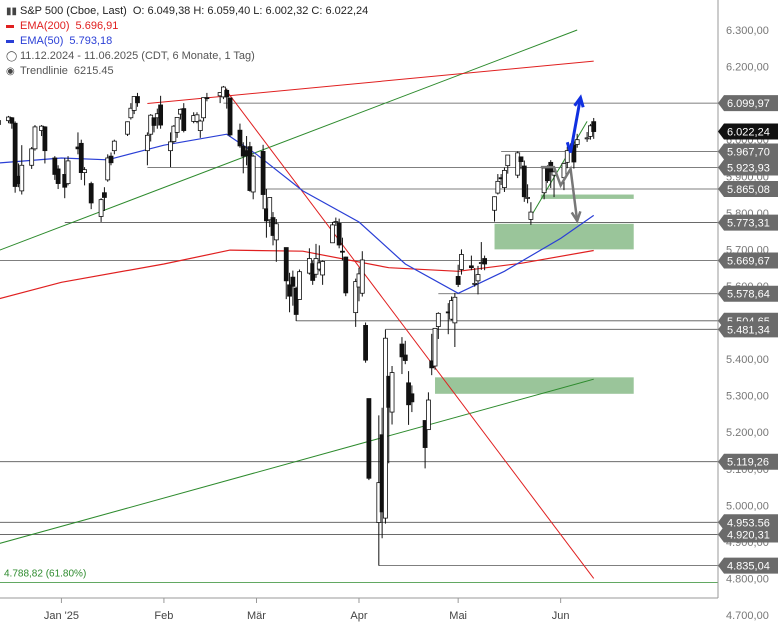  What do you see at coordinates (12, 56) in the screenshot?
I see `clock-icon: ◯` at bounding box center [12, 56].